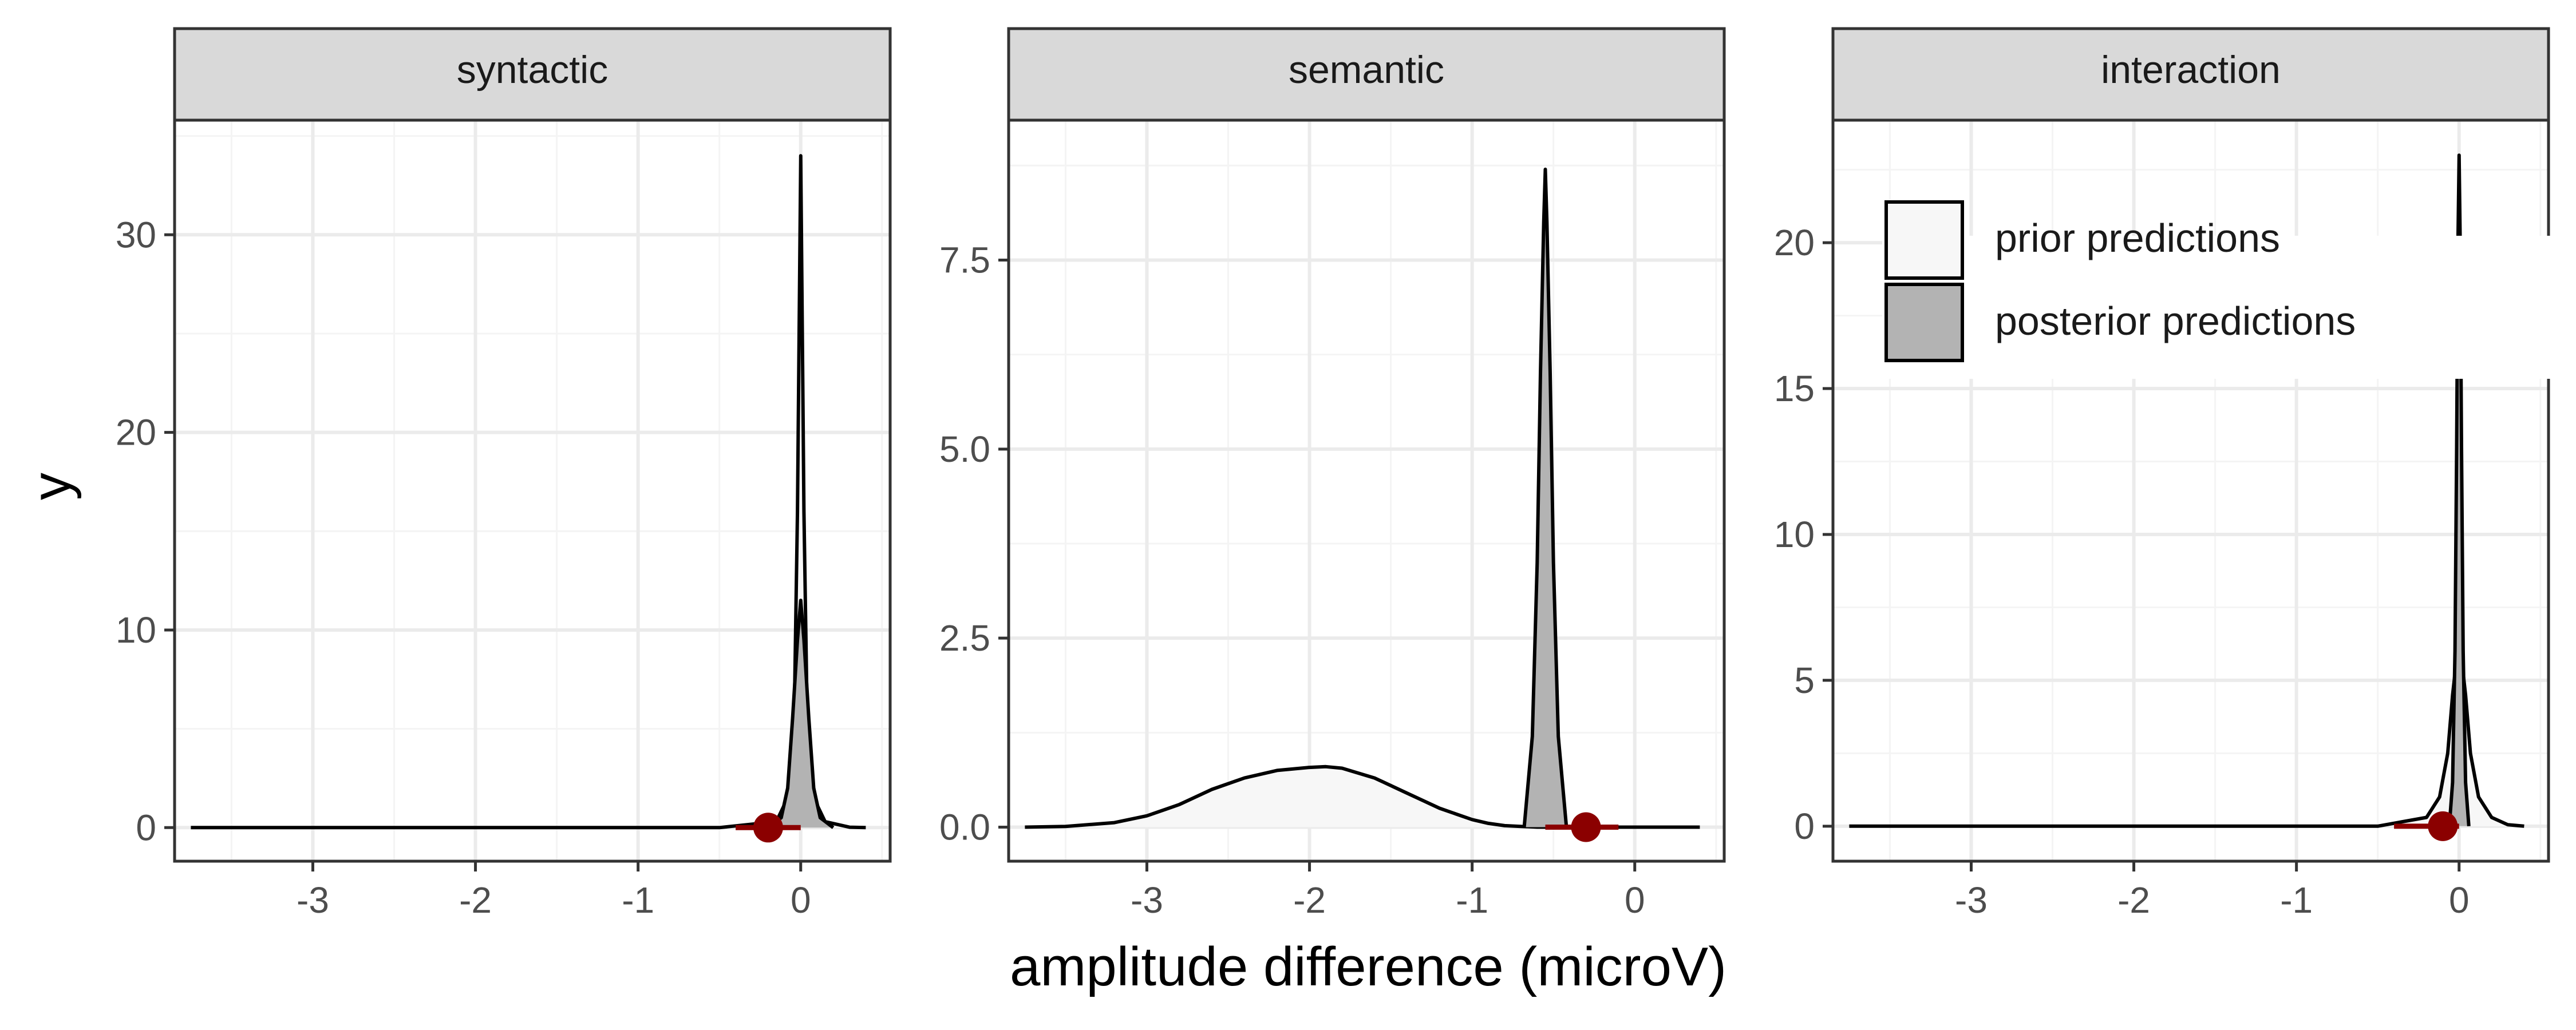  What do you see at coordinates (964, 449) in the screenshot?
I see `y-tick-label: 5.0` at bounding box center [964, 449].